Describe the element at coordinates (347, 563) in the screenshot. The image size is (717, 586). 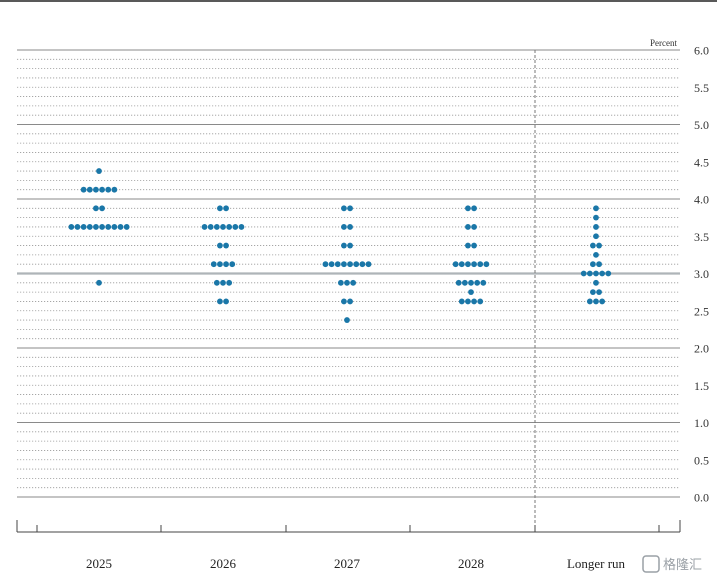
I see `x-category-label: 2027` at that location.